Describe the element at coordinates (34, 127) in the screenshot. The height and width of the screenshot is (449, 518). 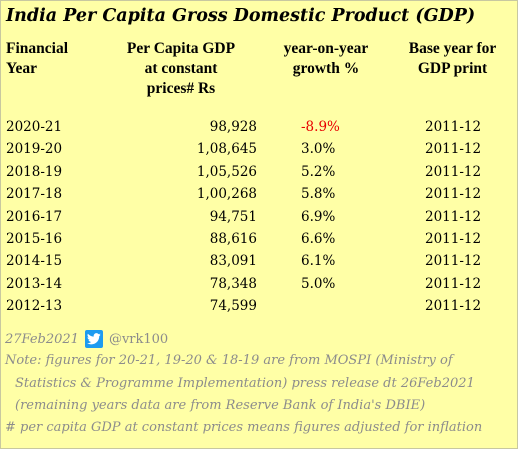
I see `cell-year: 2020-21` at that location.